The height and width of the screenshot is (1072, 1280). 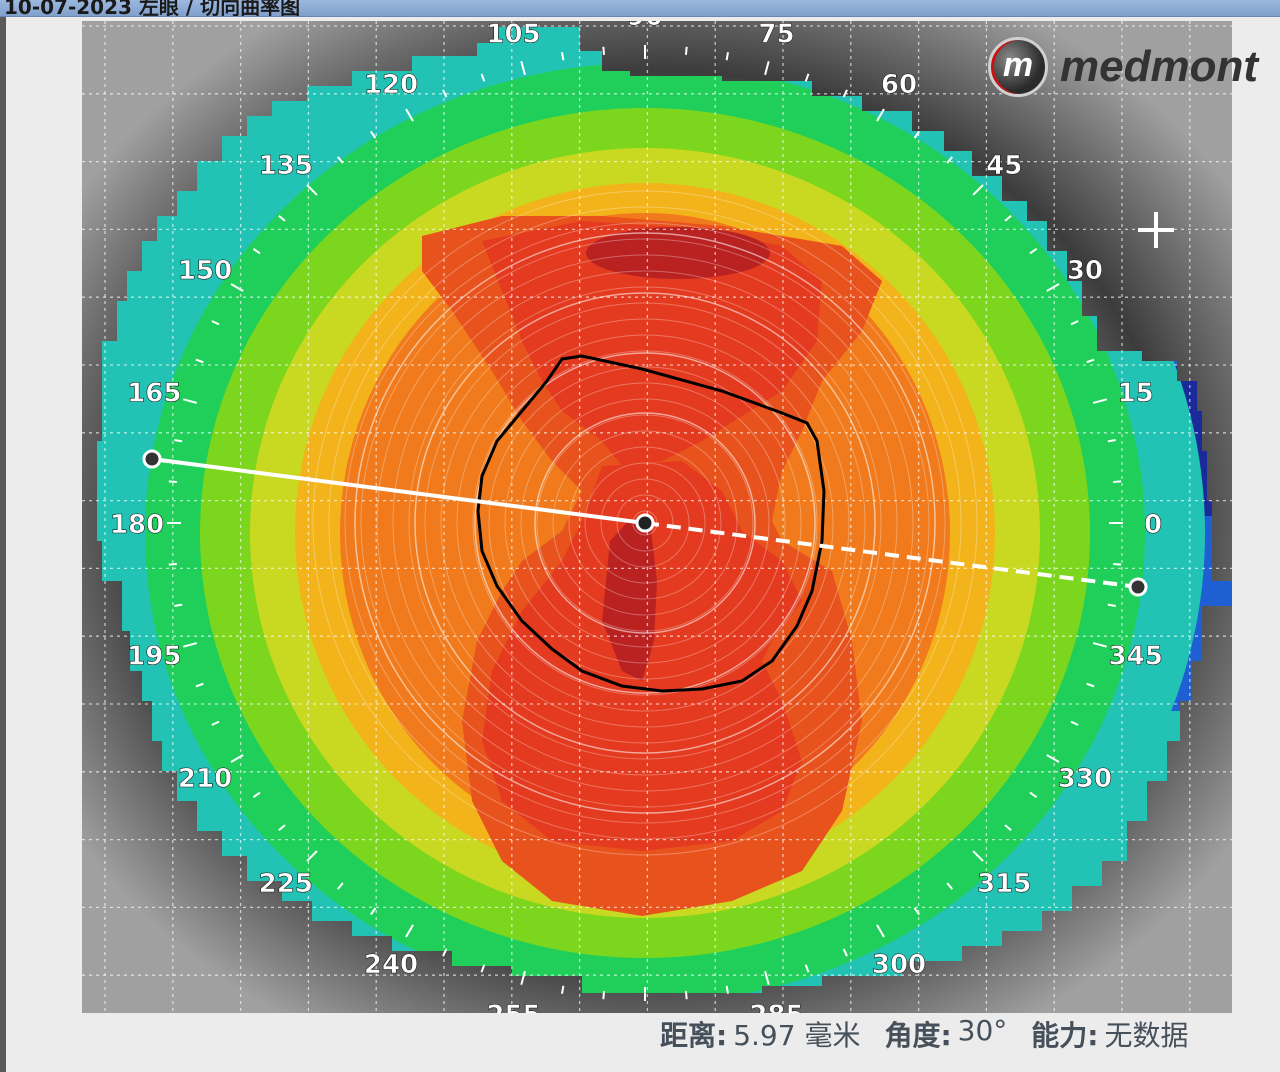 What do you see at coordinates (1004, 166) in the screenshot?
I see `angle-label-45: 45` at bounding box center [1004, 166].